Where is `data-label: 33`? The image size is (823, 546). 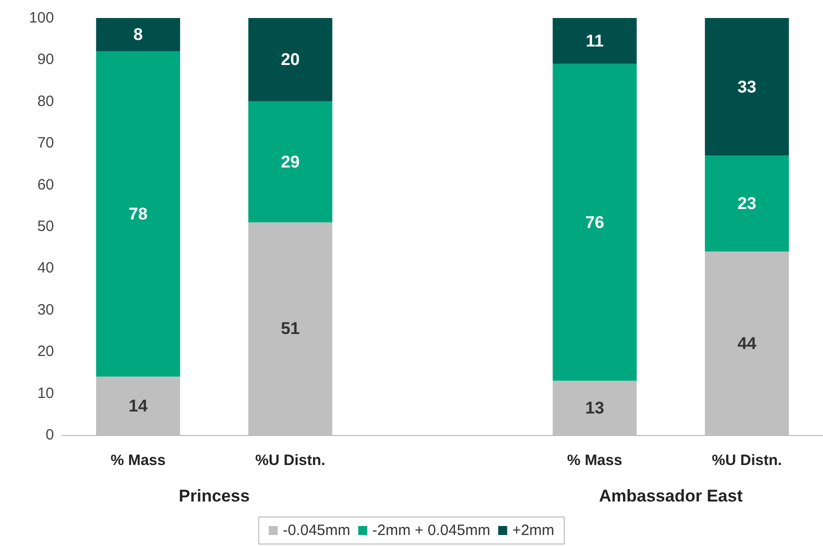
data-label: 33 is located at coordinates (746, 86).